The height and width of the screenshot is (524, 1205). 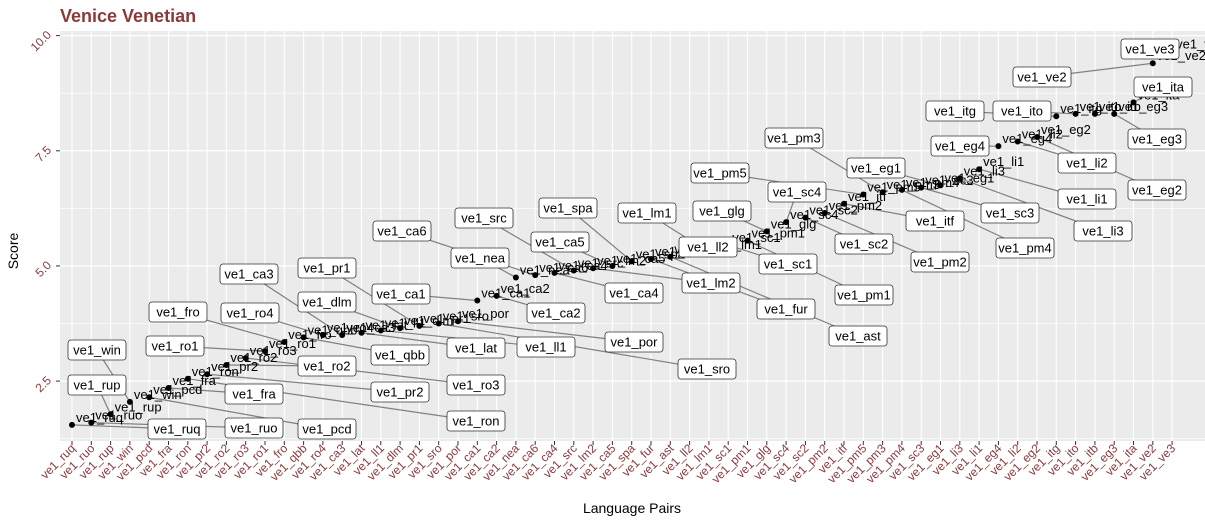 I want to click on point-label: ve1_itg, so click(x=1081, y=108).